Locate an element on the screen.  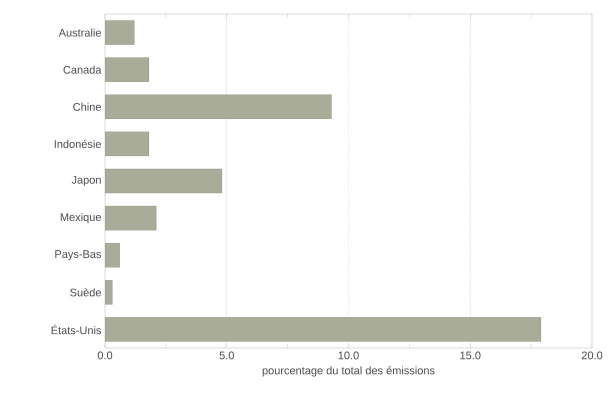
y-tick-label: Pays-Bas is located at coordinates (78, 255).